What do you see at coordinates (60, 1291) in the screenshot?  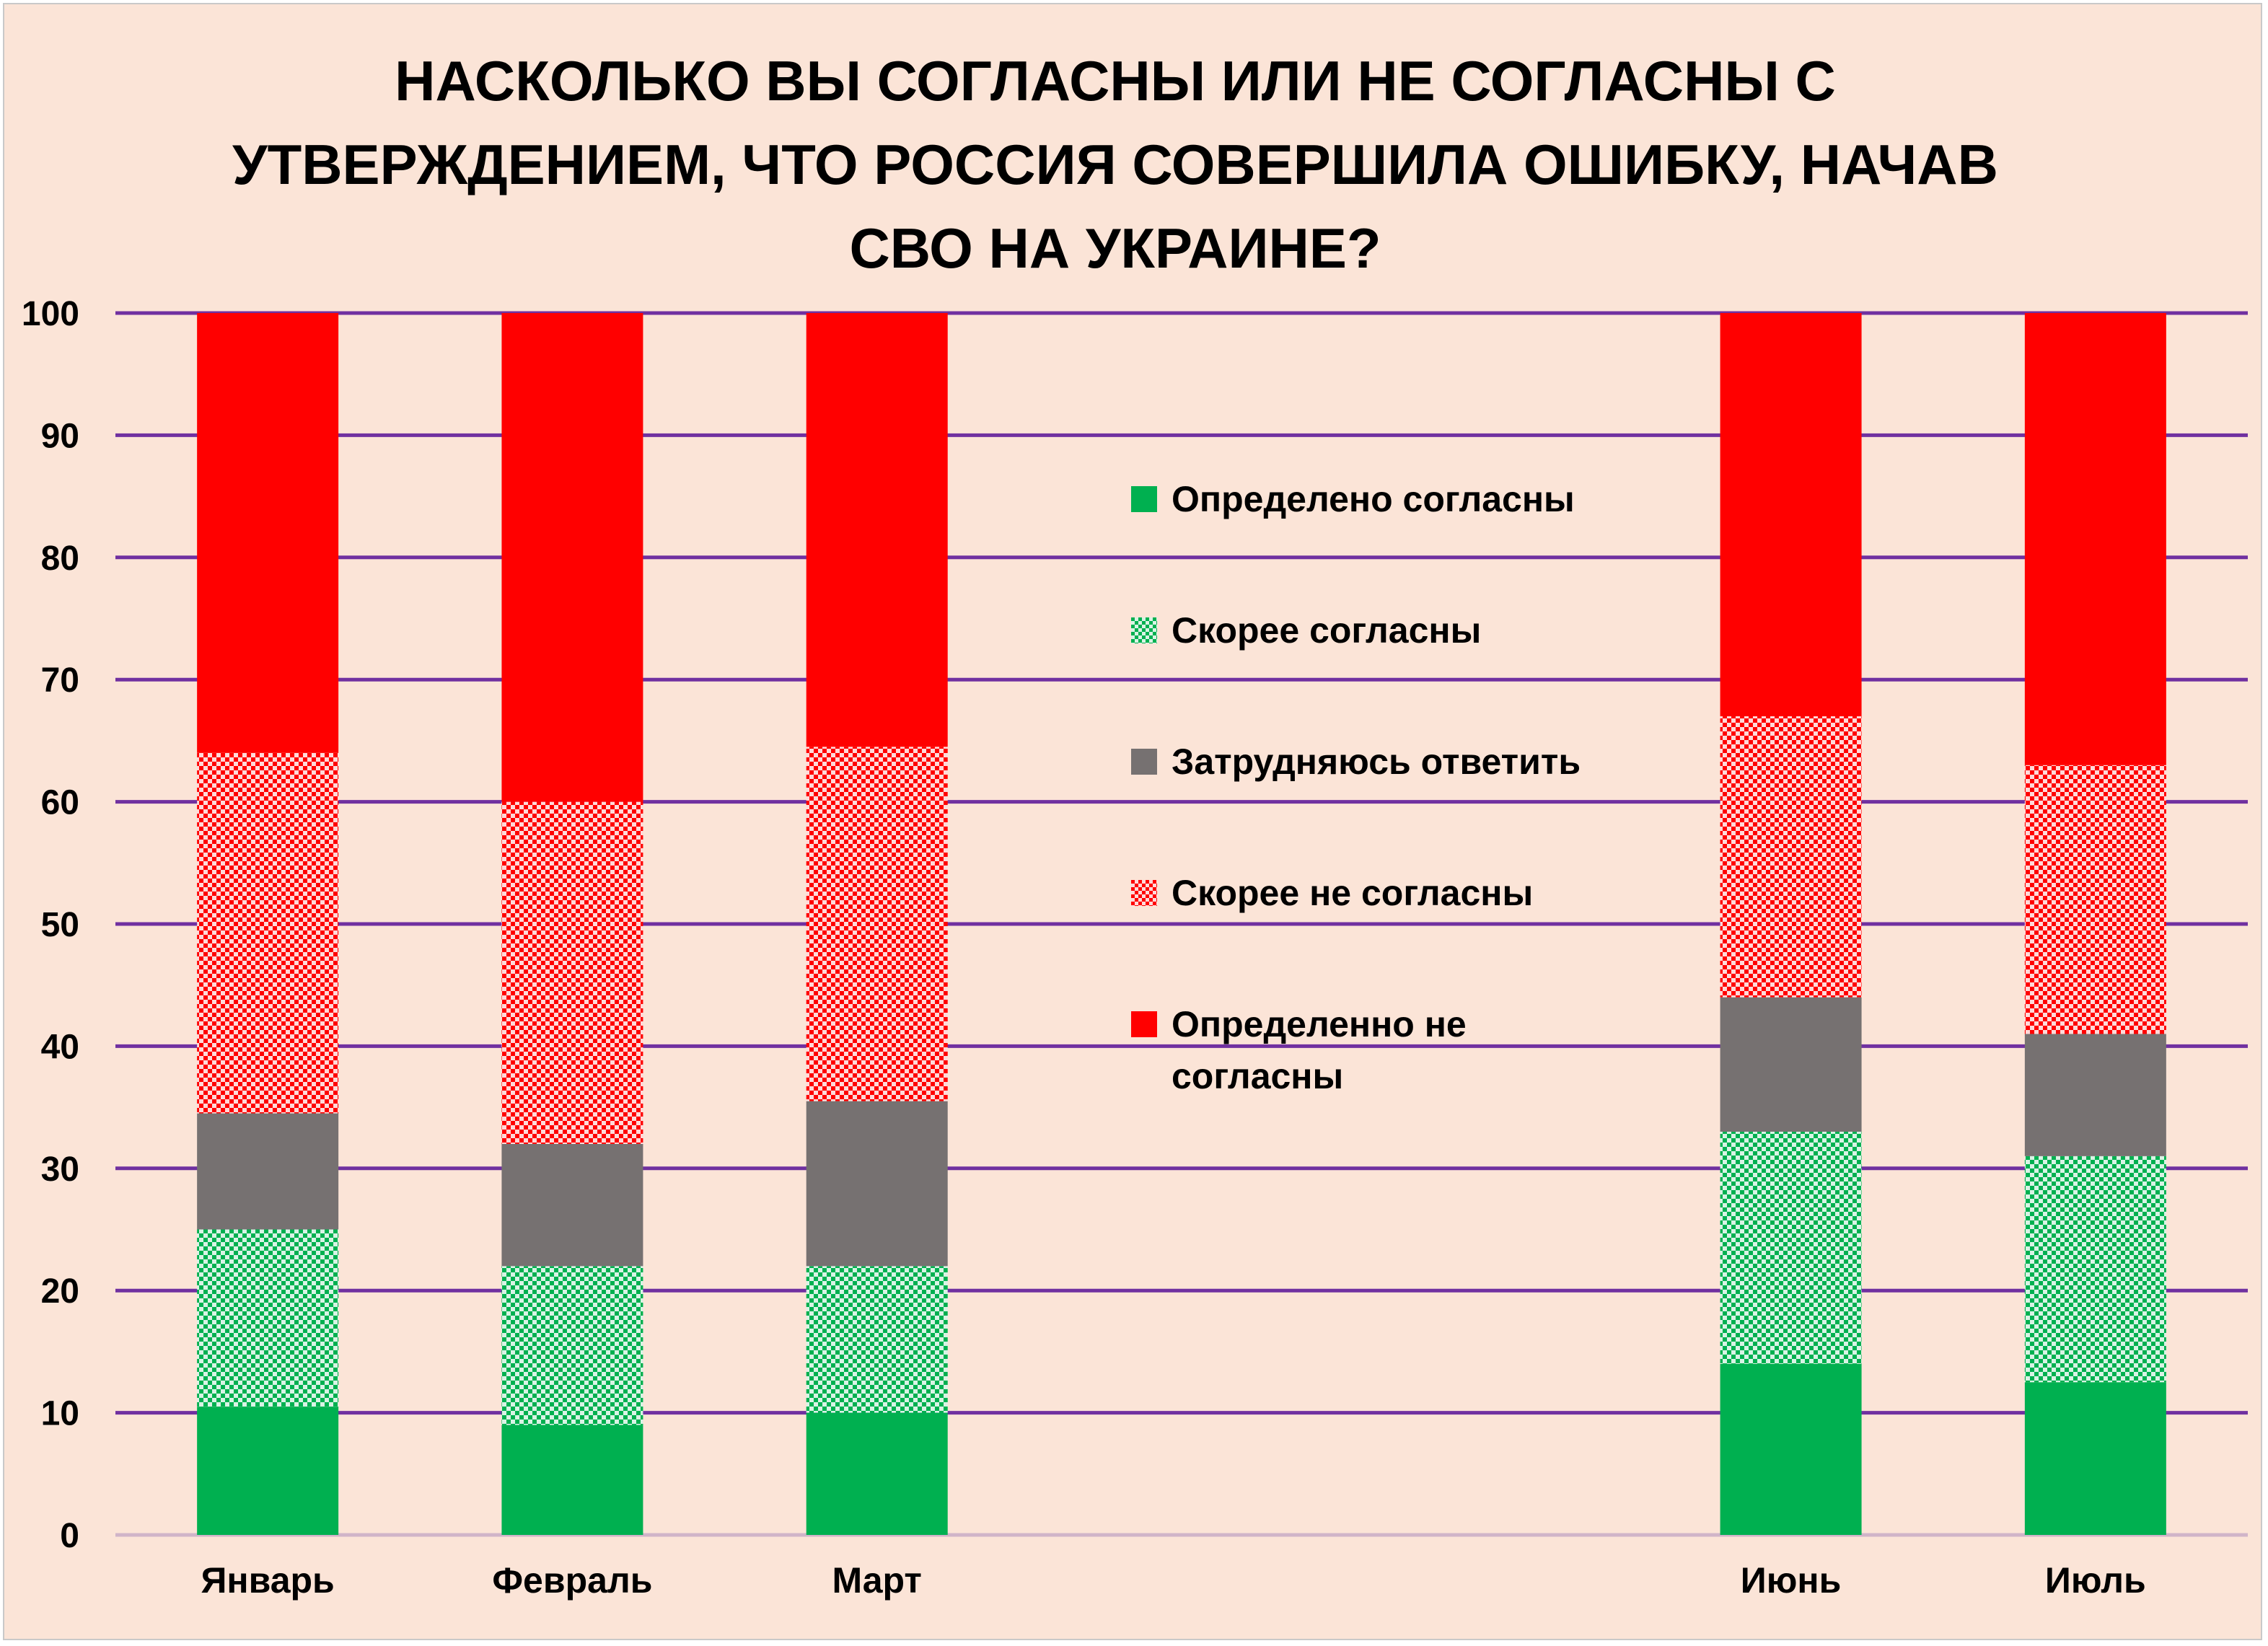 I see `y-tick-label-20: 20` at bounding box center [60, 1291].